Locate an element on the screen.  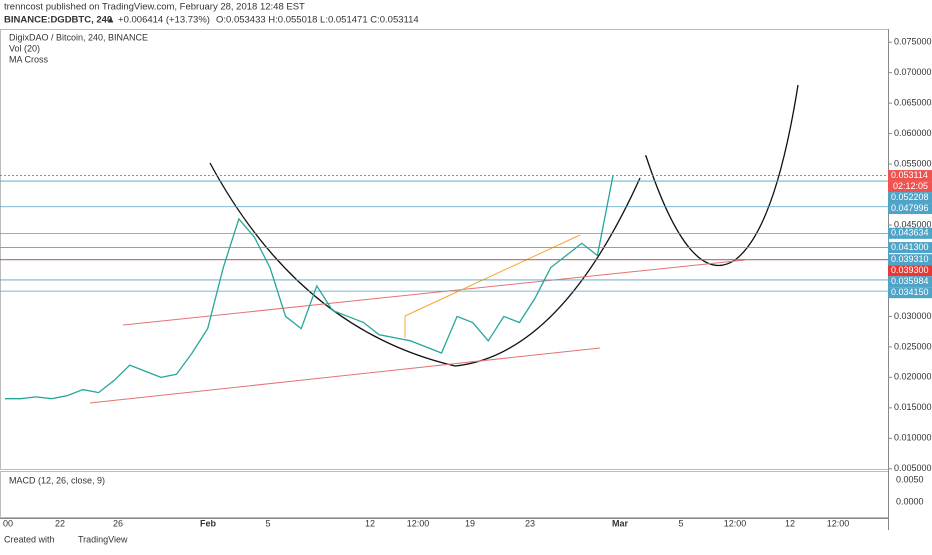
x-tick-label: 00 is located at coordinates (8, 523).